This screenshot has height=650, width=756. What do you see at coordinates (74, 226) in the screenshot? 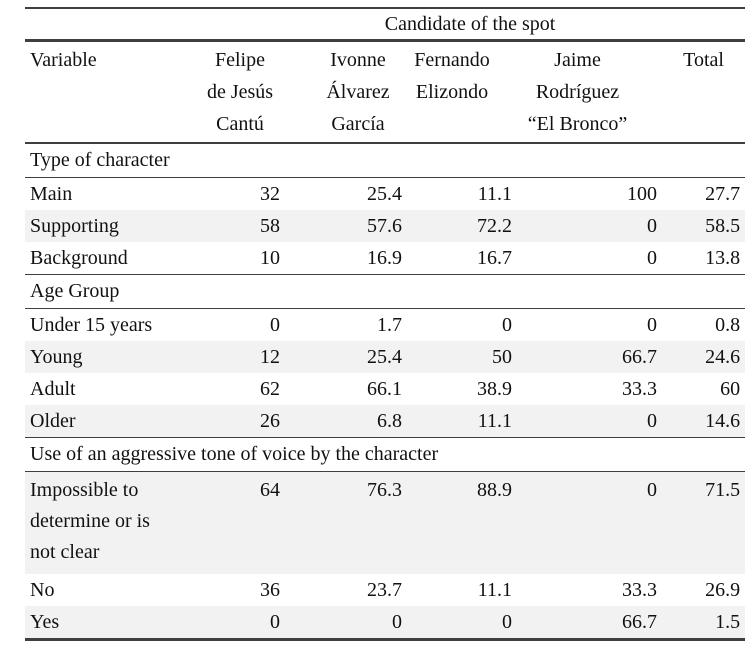
I see `row-label: Supporting` at bounding box center [74, 226].